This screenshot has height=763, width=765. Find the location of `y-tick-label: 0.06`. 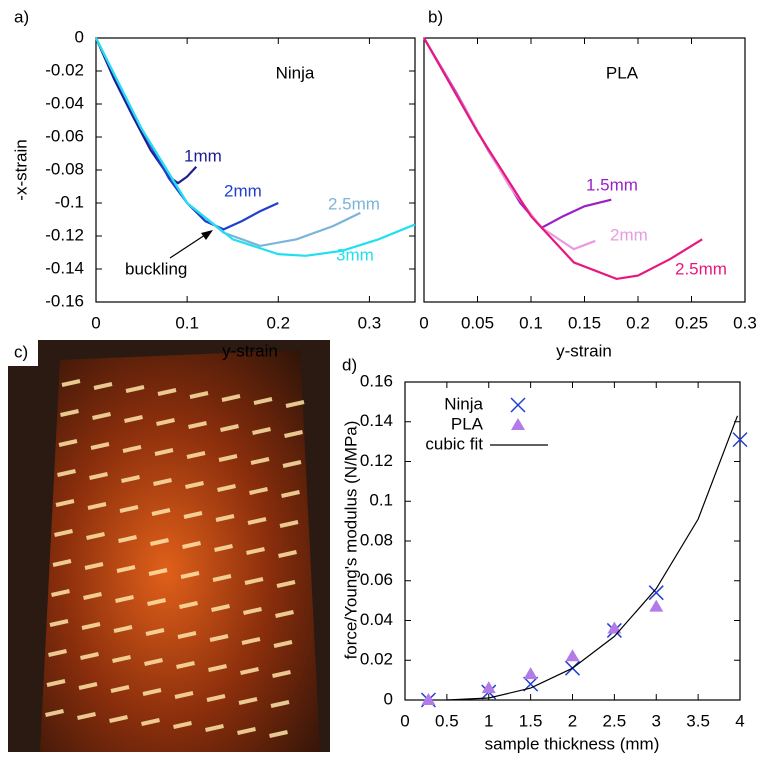

y-tick-label: 0.06 is located at coordinates (376, 579).